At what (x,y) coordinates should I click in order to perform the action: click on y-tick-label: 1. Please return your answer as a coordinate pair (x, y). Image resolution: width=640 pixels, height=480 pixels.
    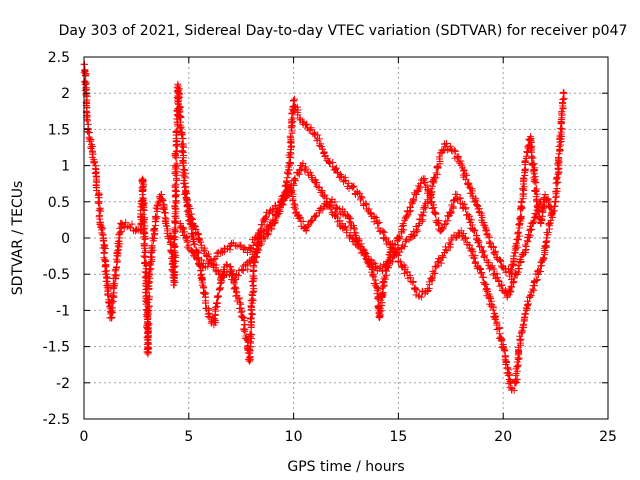
    Looking at the image, I should click on (65, 167).